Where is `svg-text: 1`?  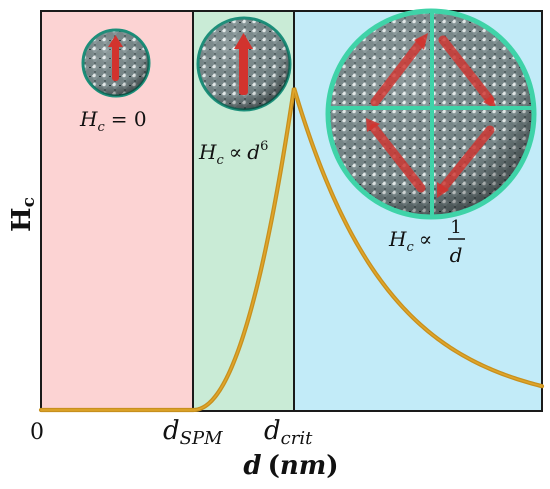 svg-text: 1 is located at coordinates (455, 227).